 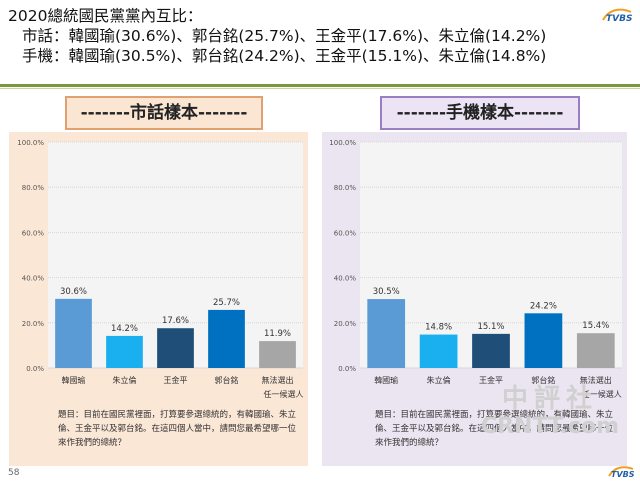 I want to click on data-label: 24.2%, so click(x=543, y=306).